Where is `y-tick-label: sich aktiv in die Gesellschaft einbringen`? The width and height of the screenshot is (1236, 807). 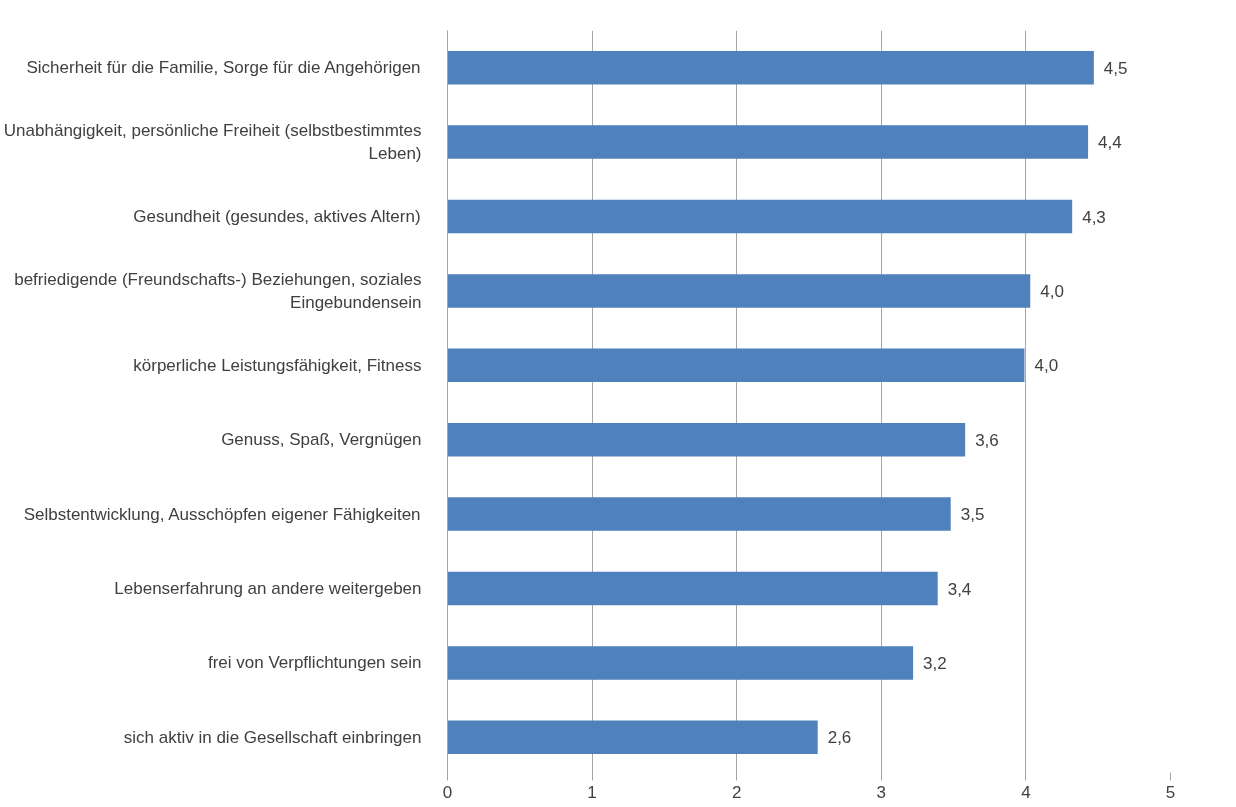
y-tick-label: sich aktiv in die Gesellschaft einbringen is located at coordinates (272, 737).